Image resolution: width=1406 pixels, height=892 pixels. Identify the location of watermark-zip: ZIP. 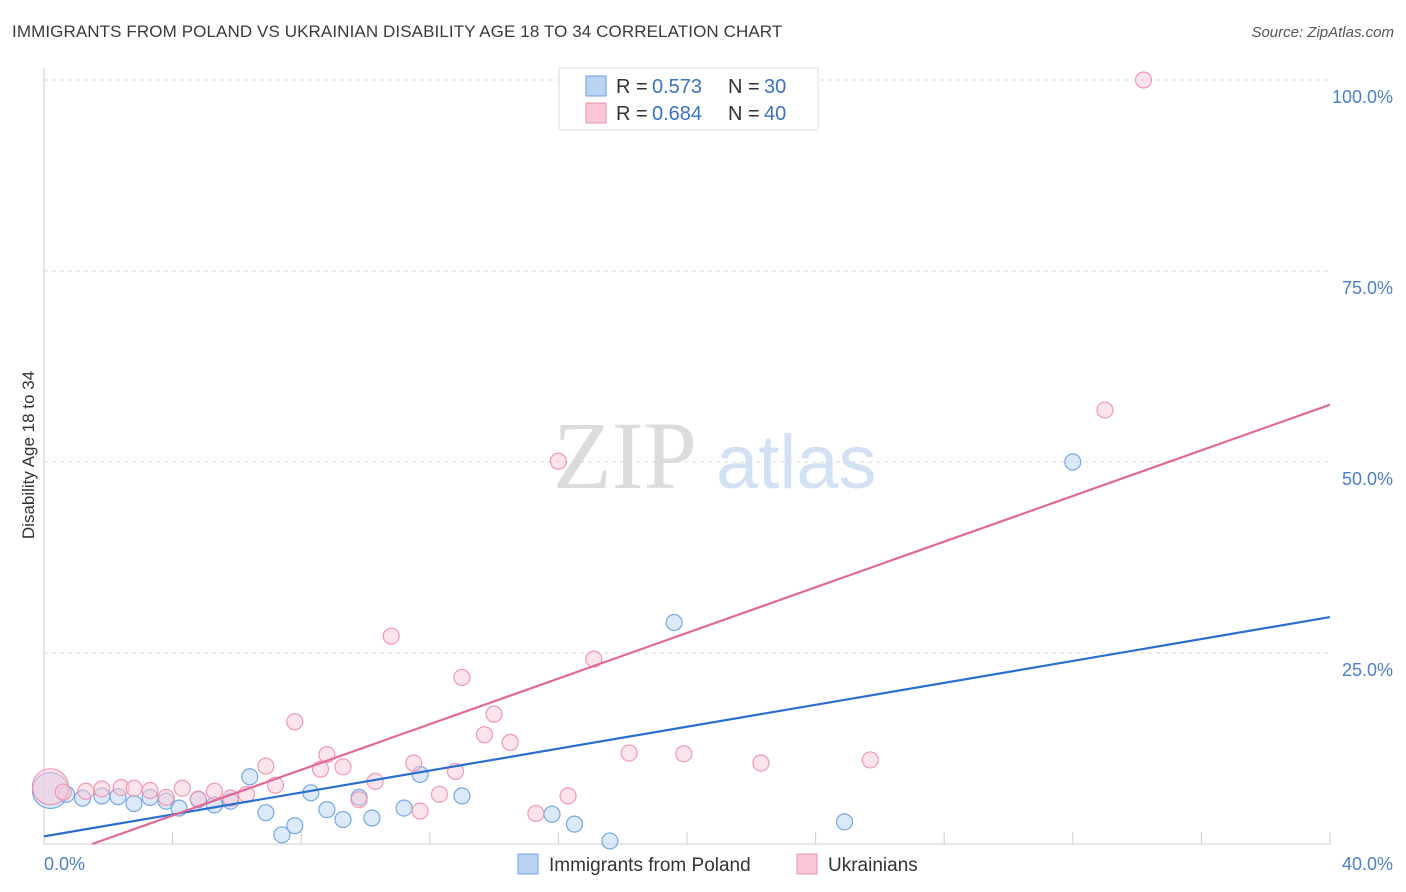
(625, 455).